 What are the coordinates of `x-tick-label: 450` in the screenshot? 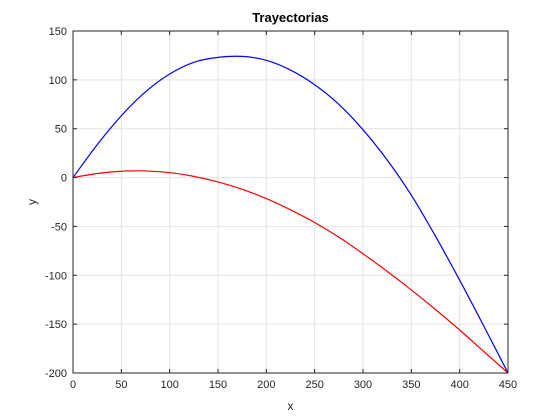 It's located at (508, 385).